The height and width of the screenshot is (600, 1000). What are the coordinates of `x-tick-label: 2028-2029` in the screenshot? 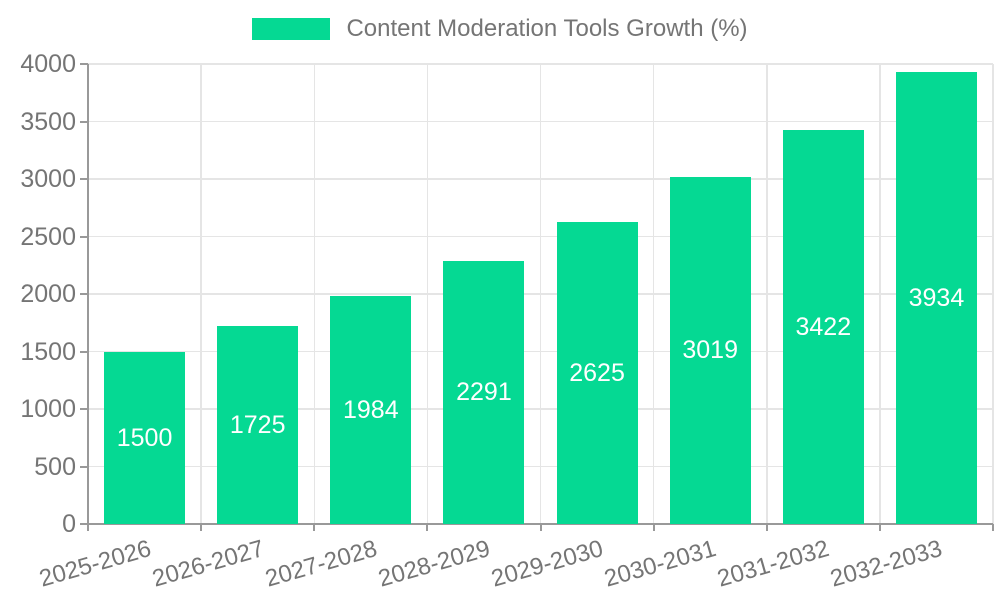 It's located at (434, 564).